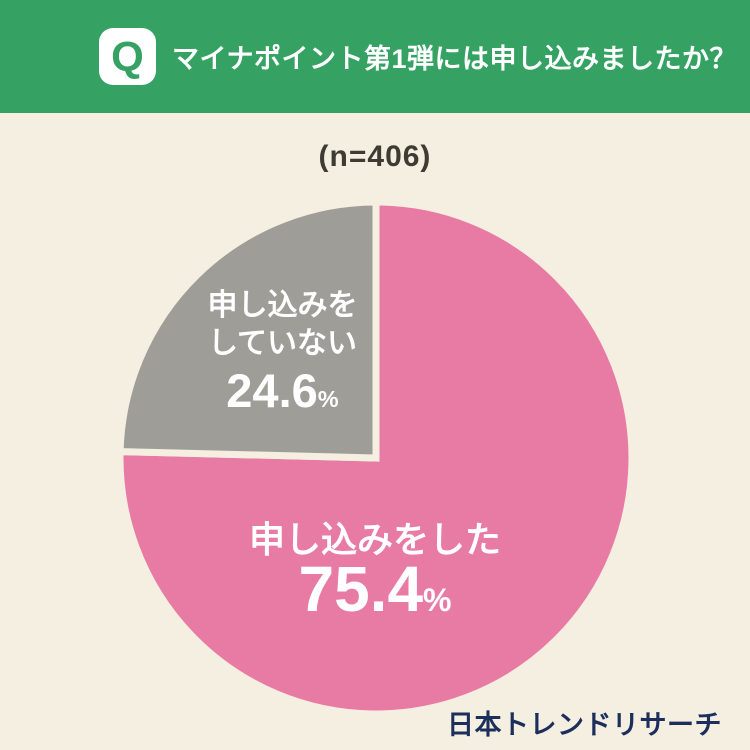 The image size is (750, 750). I want to click on slice-value-not-applied-number: 24.6, so click(272, 390).